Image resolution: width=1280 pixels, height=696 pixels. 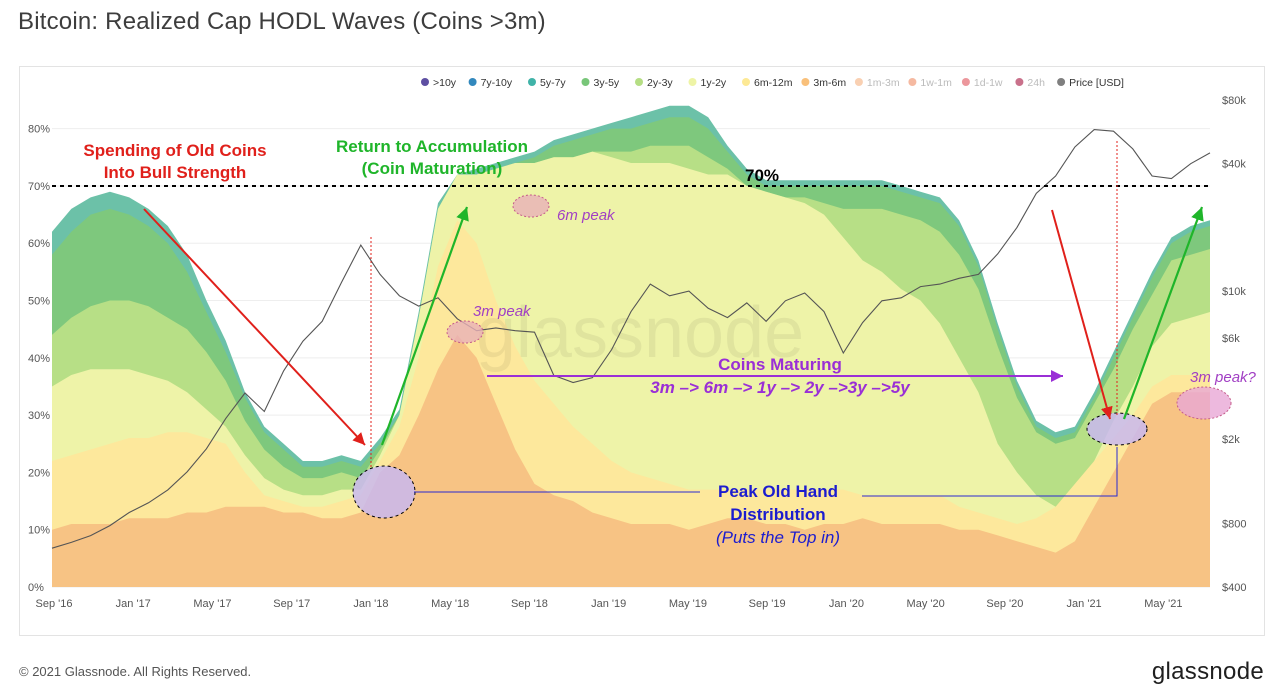 What do you see at coordinates (688, 604) in the screenshot?
I see `x-tick-label: May '19` at bounding box center [688, 604].